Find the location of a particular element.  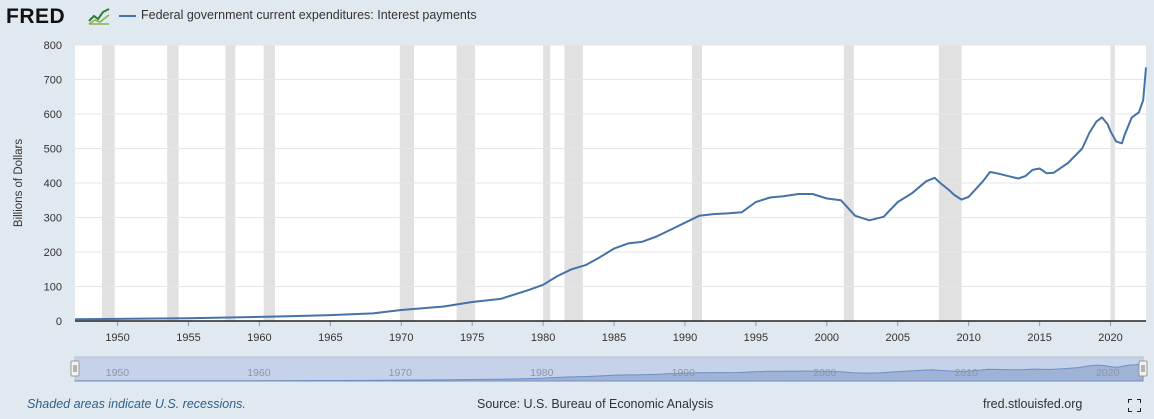

x-tick-label: 2020 is located at coordinates (1110, 338).